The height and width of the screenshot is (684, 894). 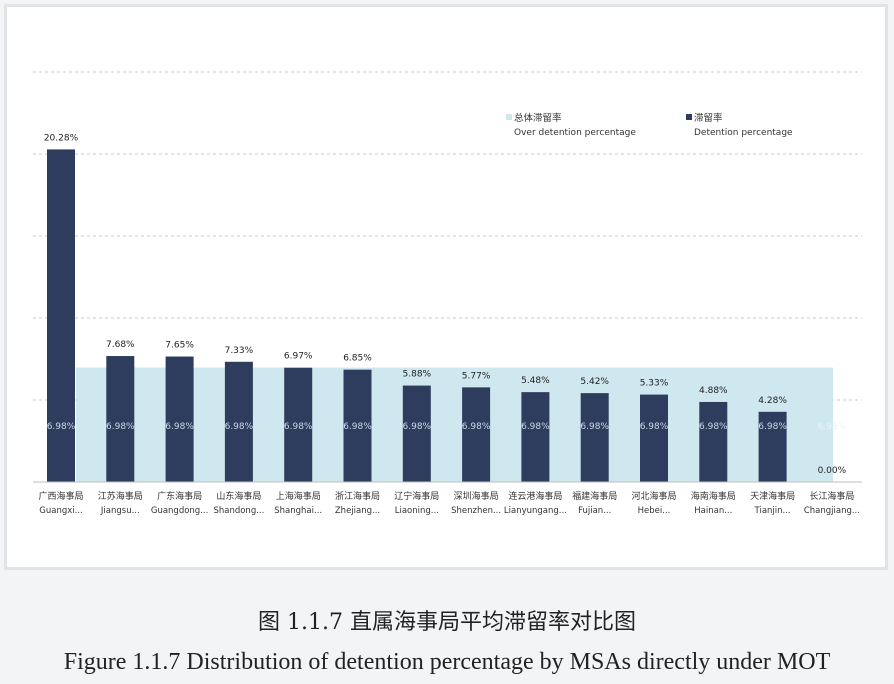 I want to click on detention-data-label: 5.48%, so click(x=535, y=381).